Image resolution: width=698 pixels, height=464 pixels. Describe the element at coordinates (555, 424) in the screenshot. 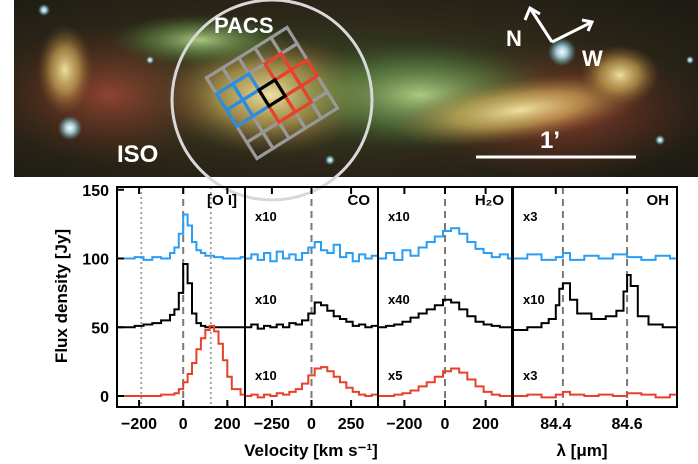

I see `x-tick-label: 84.4` at that location.